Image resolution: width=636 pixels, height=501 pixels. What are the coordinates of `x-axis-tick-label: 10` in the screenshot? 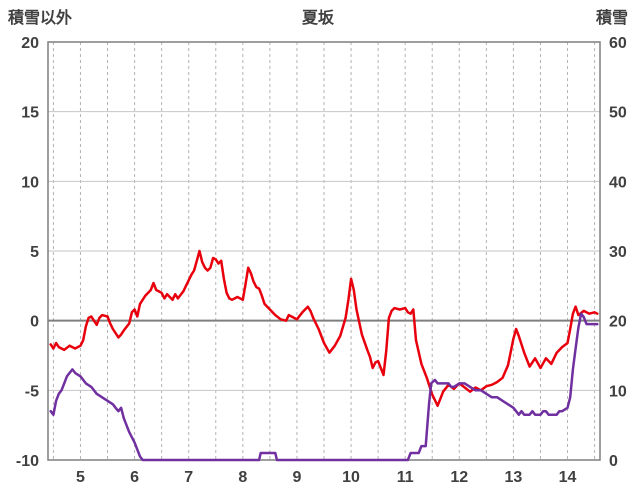 It's located at (351, 477).